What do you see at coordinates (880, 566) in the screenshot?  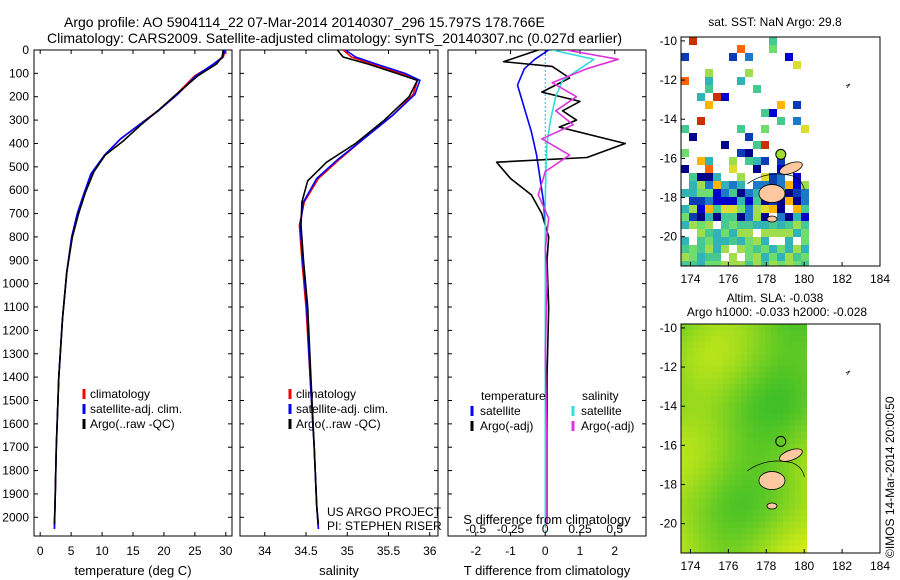 I see `map-x-tick-label: 184` at bounding box center [880, 566].